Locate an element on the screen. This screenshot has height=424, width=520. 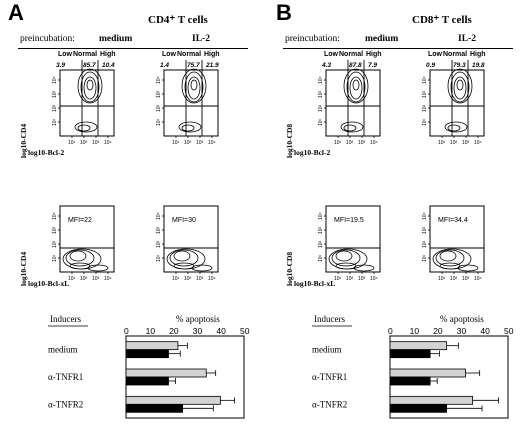
panel-a-preincubation-label: preincubation: is located at coordinates (47, 39).